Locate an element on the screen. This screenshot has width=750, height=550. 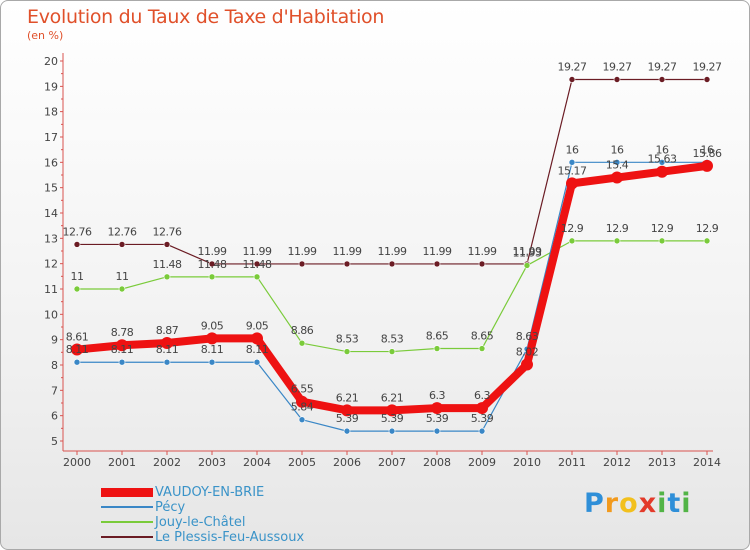
x-tick-label: 2002 is located at coordinates (167, 462).